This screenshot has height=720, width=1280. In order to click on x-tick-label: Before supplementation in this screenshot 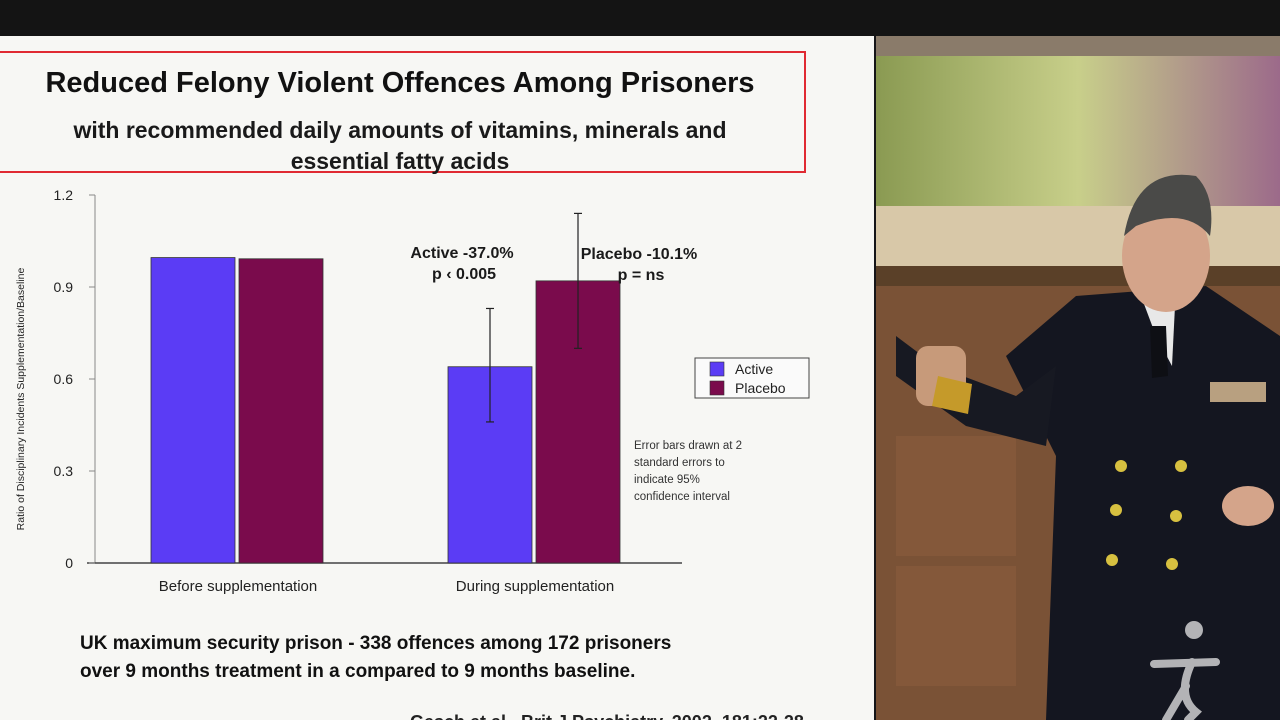, I will do `click(238, 586)`.